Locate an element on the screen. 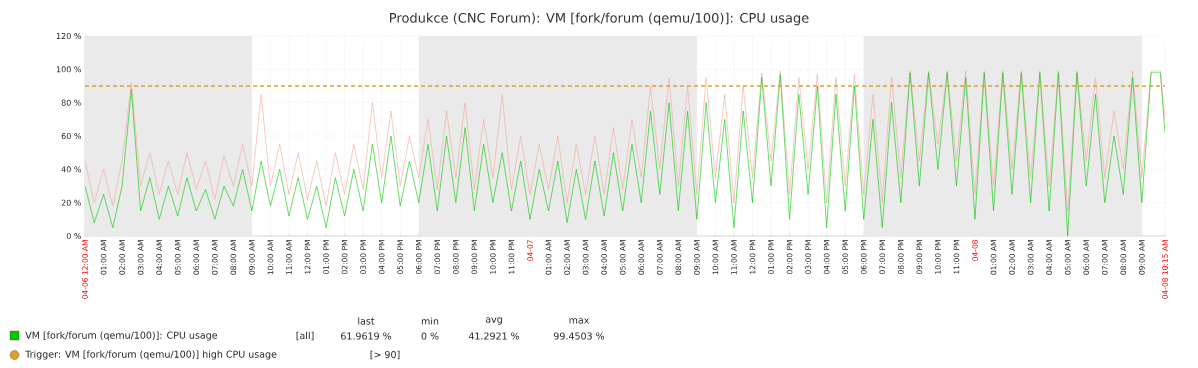 The image size is (1198, 368). chart-title: Produkce (CNC Forum): VM [fork/forum (qemu/100)]: CPU usage is located at coordinates (599, 19).